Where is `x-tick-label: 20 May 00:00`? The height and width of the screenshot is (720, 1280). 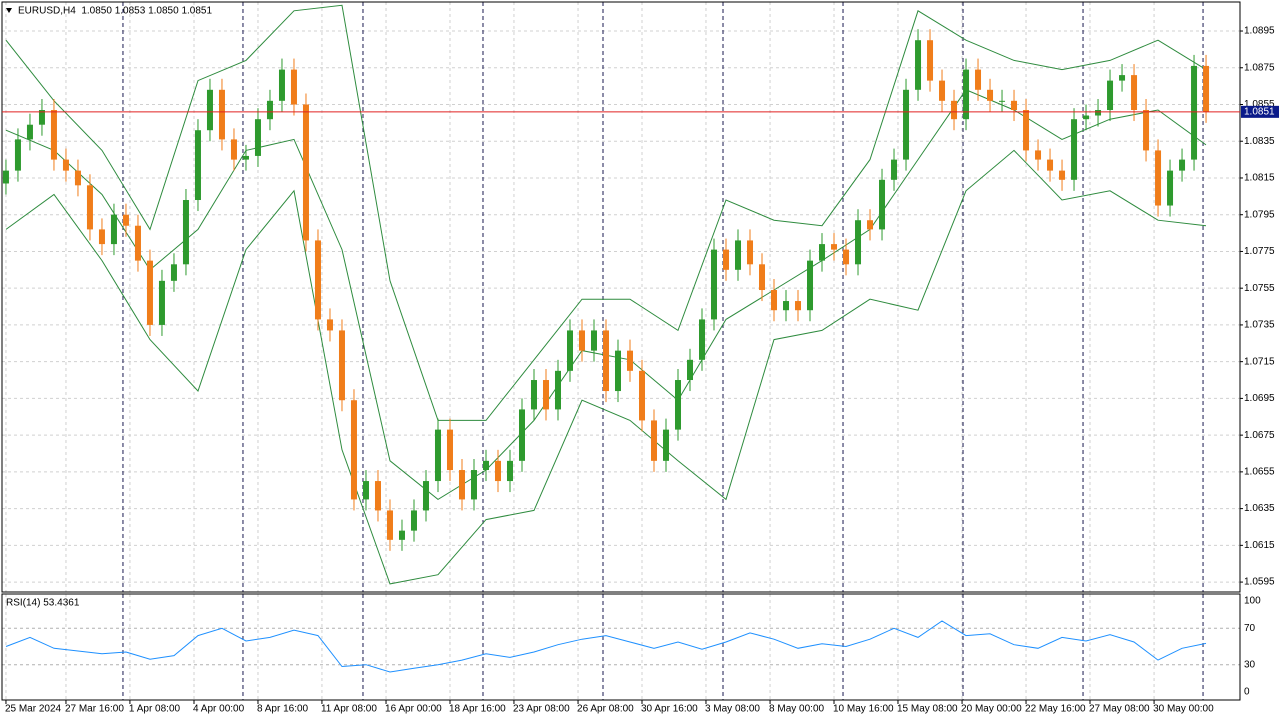 x-tick-label: 20 May 00:00 is located at coordinates (991, 709).